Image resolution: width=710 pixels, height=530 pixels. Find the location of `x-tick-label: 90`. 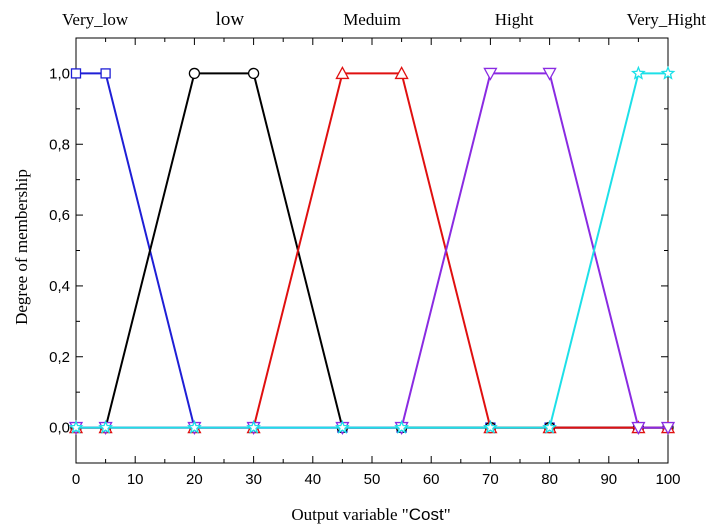

x-tick-label: 90 is located at coordinates (608, 479).